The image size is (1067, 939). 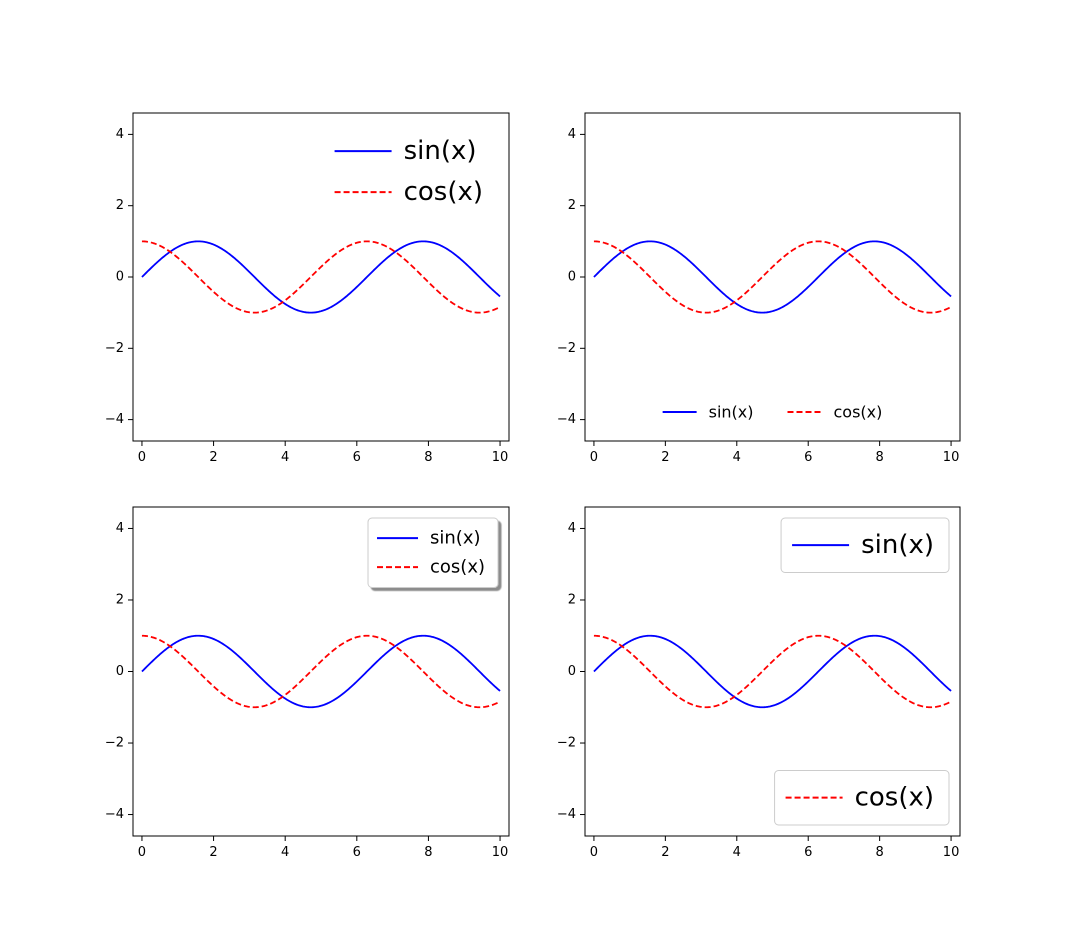 I want to click on legend-4-1: sin(x), so click(x=865, y=545).